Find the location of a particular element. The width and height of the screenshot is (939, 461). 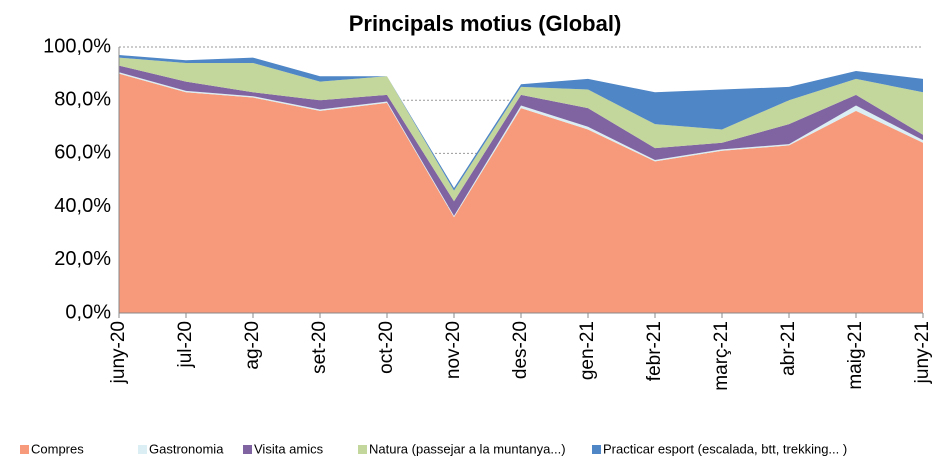

x-tick-label: set-20 is located at coordinates (319, 347).